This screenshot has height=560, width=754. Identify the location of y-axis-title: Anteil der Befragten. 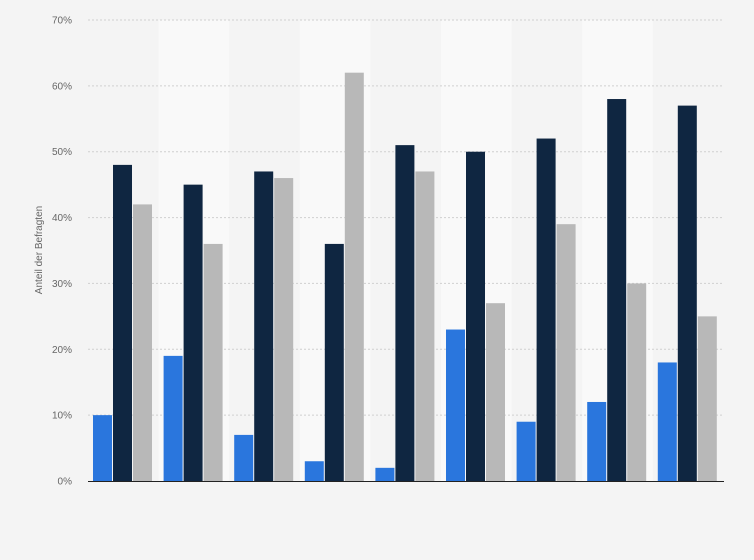
(39, 250).